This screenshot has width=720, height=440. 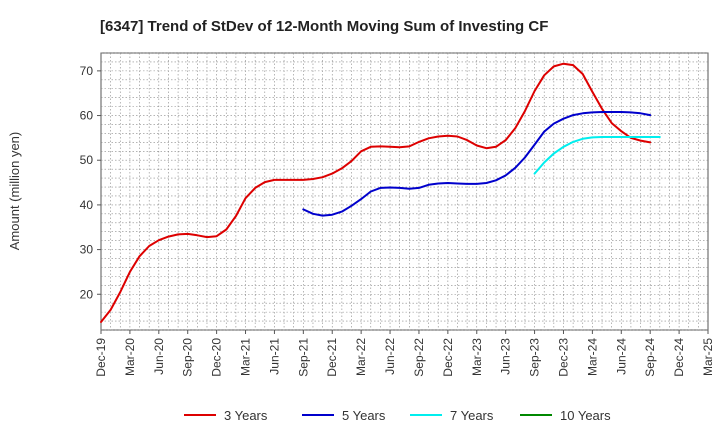 What do you see at coordinates (650, 357) in the screenshot?
I see `x-tick-label: Sep-24` at bounding box center [650, 357].